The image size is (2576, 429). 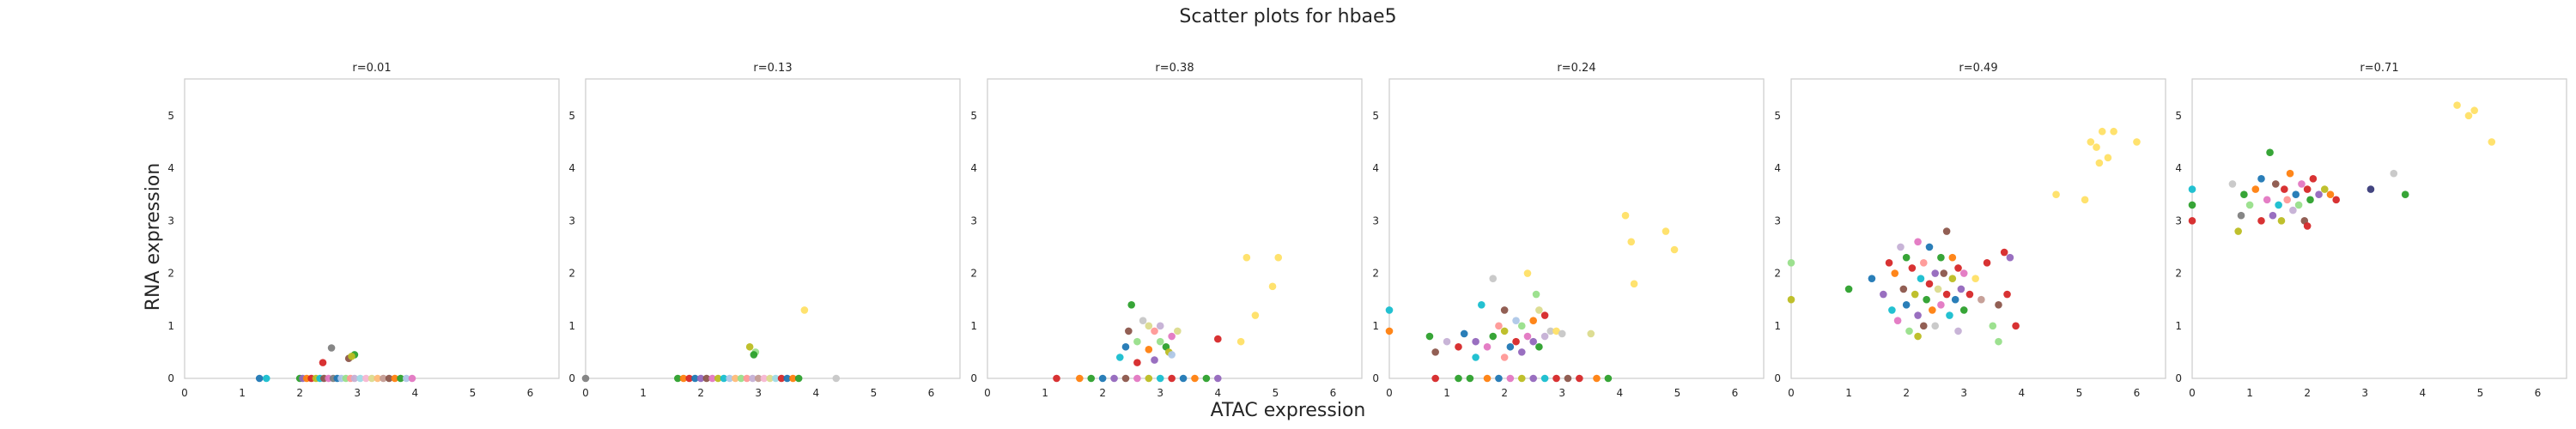 I want to click on scatter-panel-2: r=0.13 0 1 2 3 4 5 6 0 1 2 3 4 5, so click(x=764, y=230).